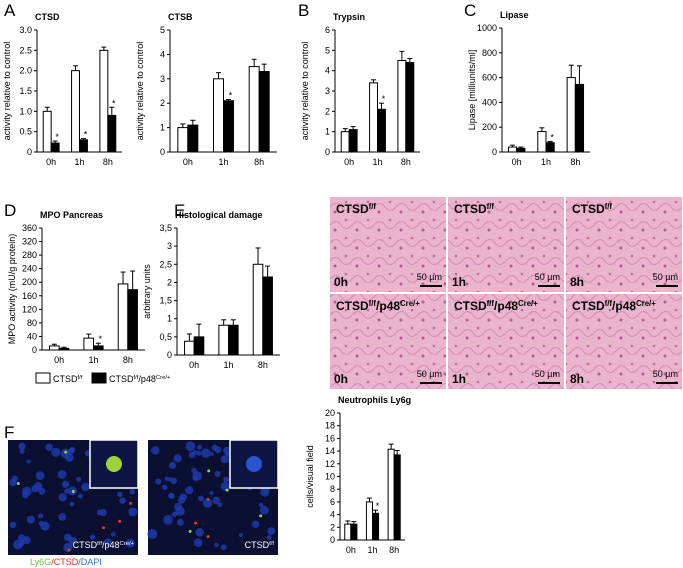  What do you see at coordinates (330, 477) in the screenshot?
I see `y-tick-label: 10` at bounding box center [330, 477].